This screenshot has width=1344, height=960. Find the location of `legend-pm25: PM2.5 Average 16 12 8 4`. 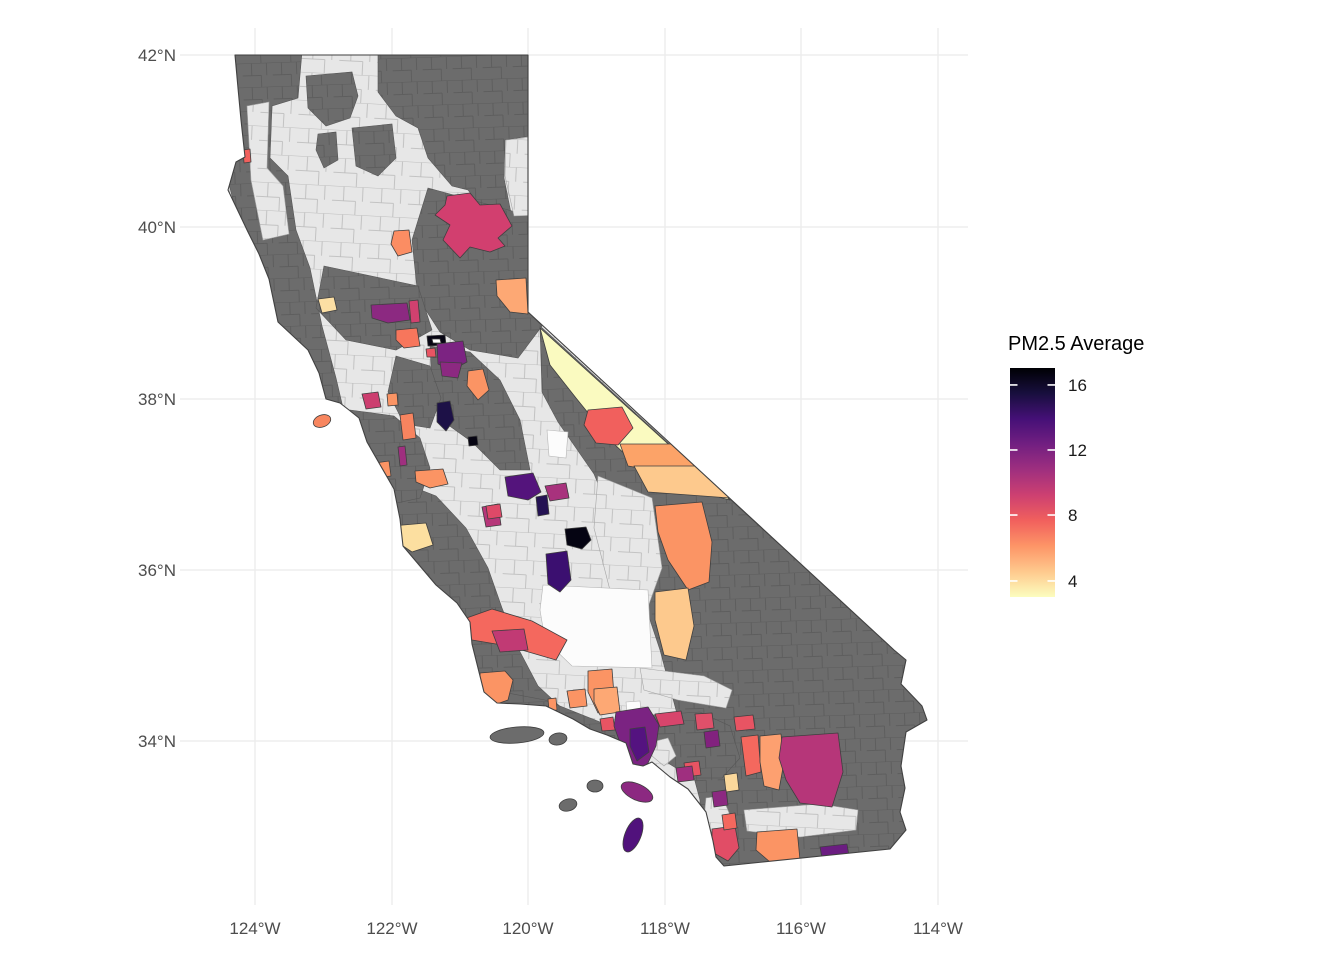

legend-pm25: PM2.5 Average 16 12 8 4 is located at coordinates (1076, 465).